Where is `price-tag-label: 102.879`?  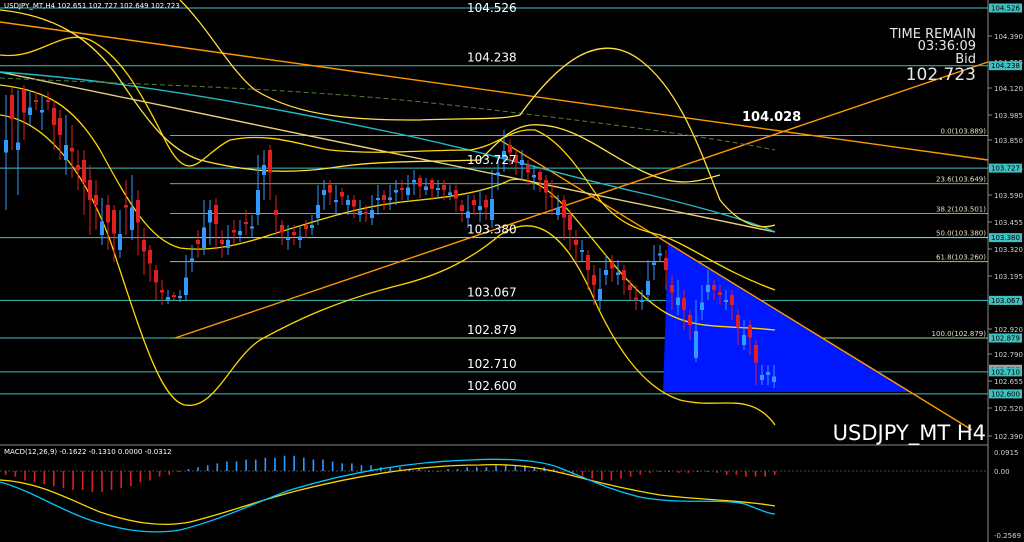 price-tag-label: 102.879 is located at coordinates (1005, 339).